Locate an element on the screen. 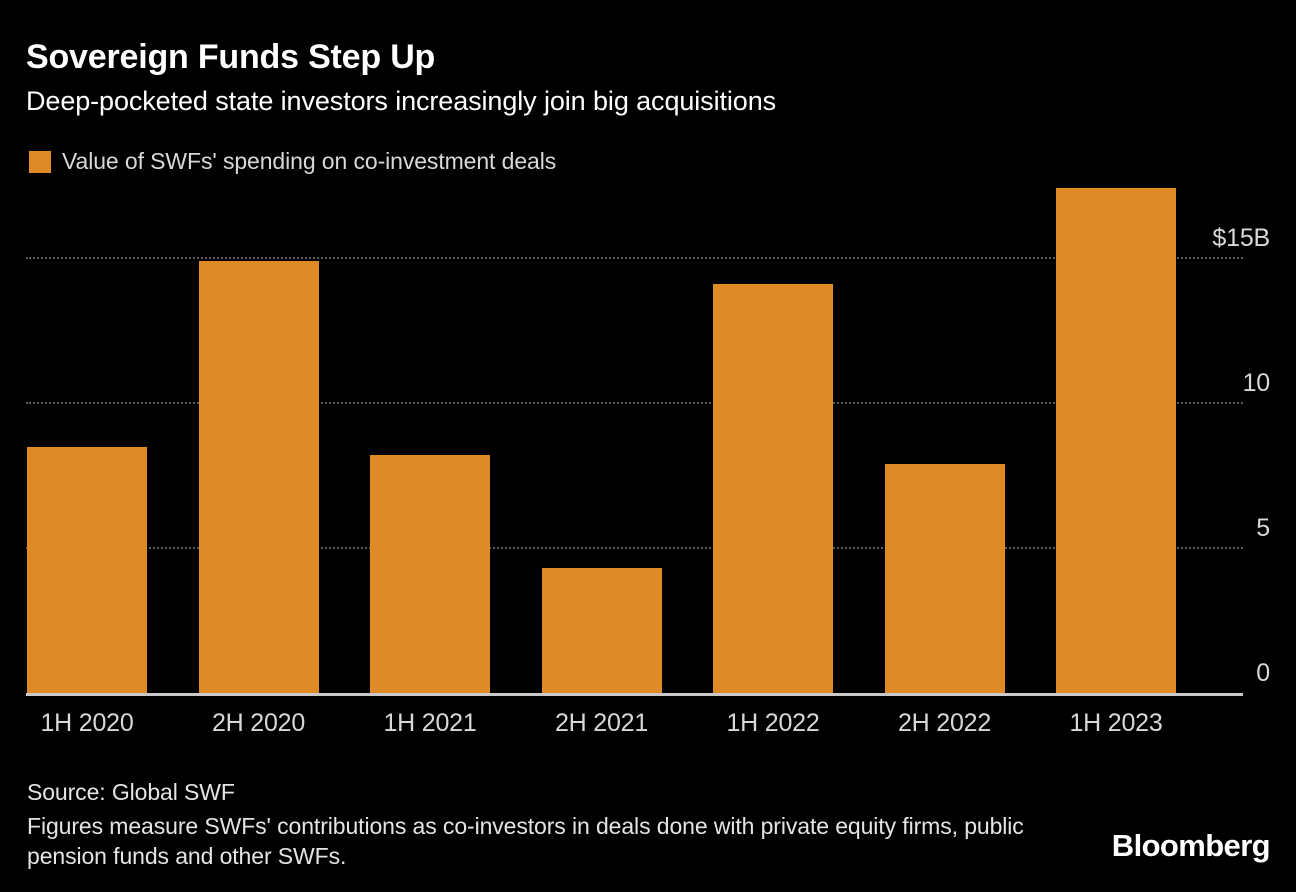 The image size is (1296, 892). bar-2h-2021 is located at coordinates (601, 630).